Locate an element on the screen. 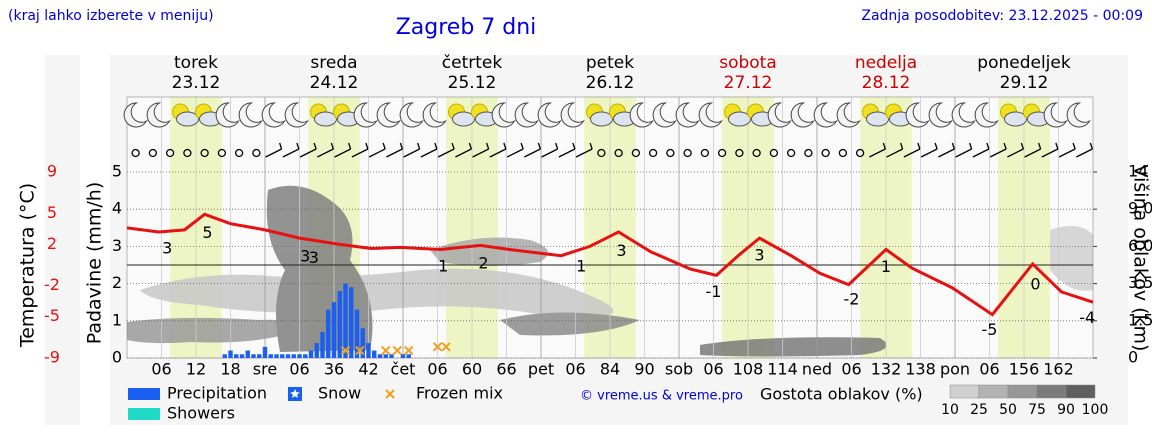 Image resolution: width=1152 pixels, height=447 pixels. temperature-axis-title: Temperatura (°C) is located at coordinates (28, 265).